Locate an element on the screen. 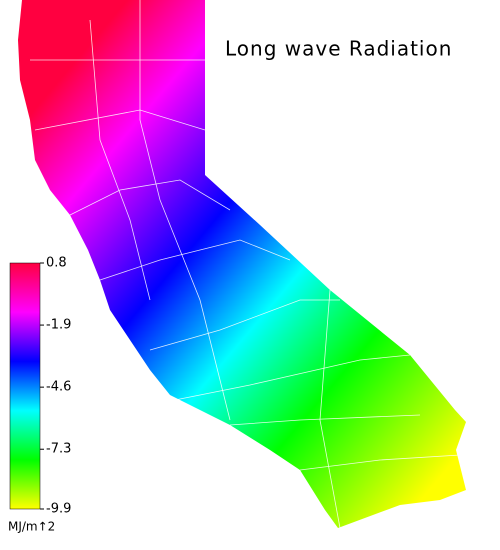  colorbar-tick-label: -9.9 is located at coordinates (58, 509).